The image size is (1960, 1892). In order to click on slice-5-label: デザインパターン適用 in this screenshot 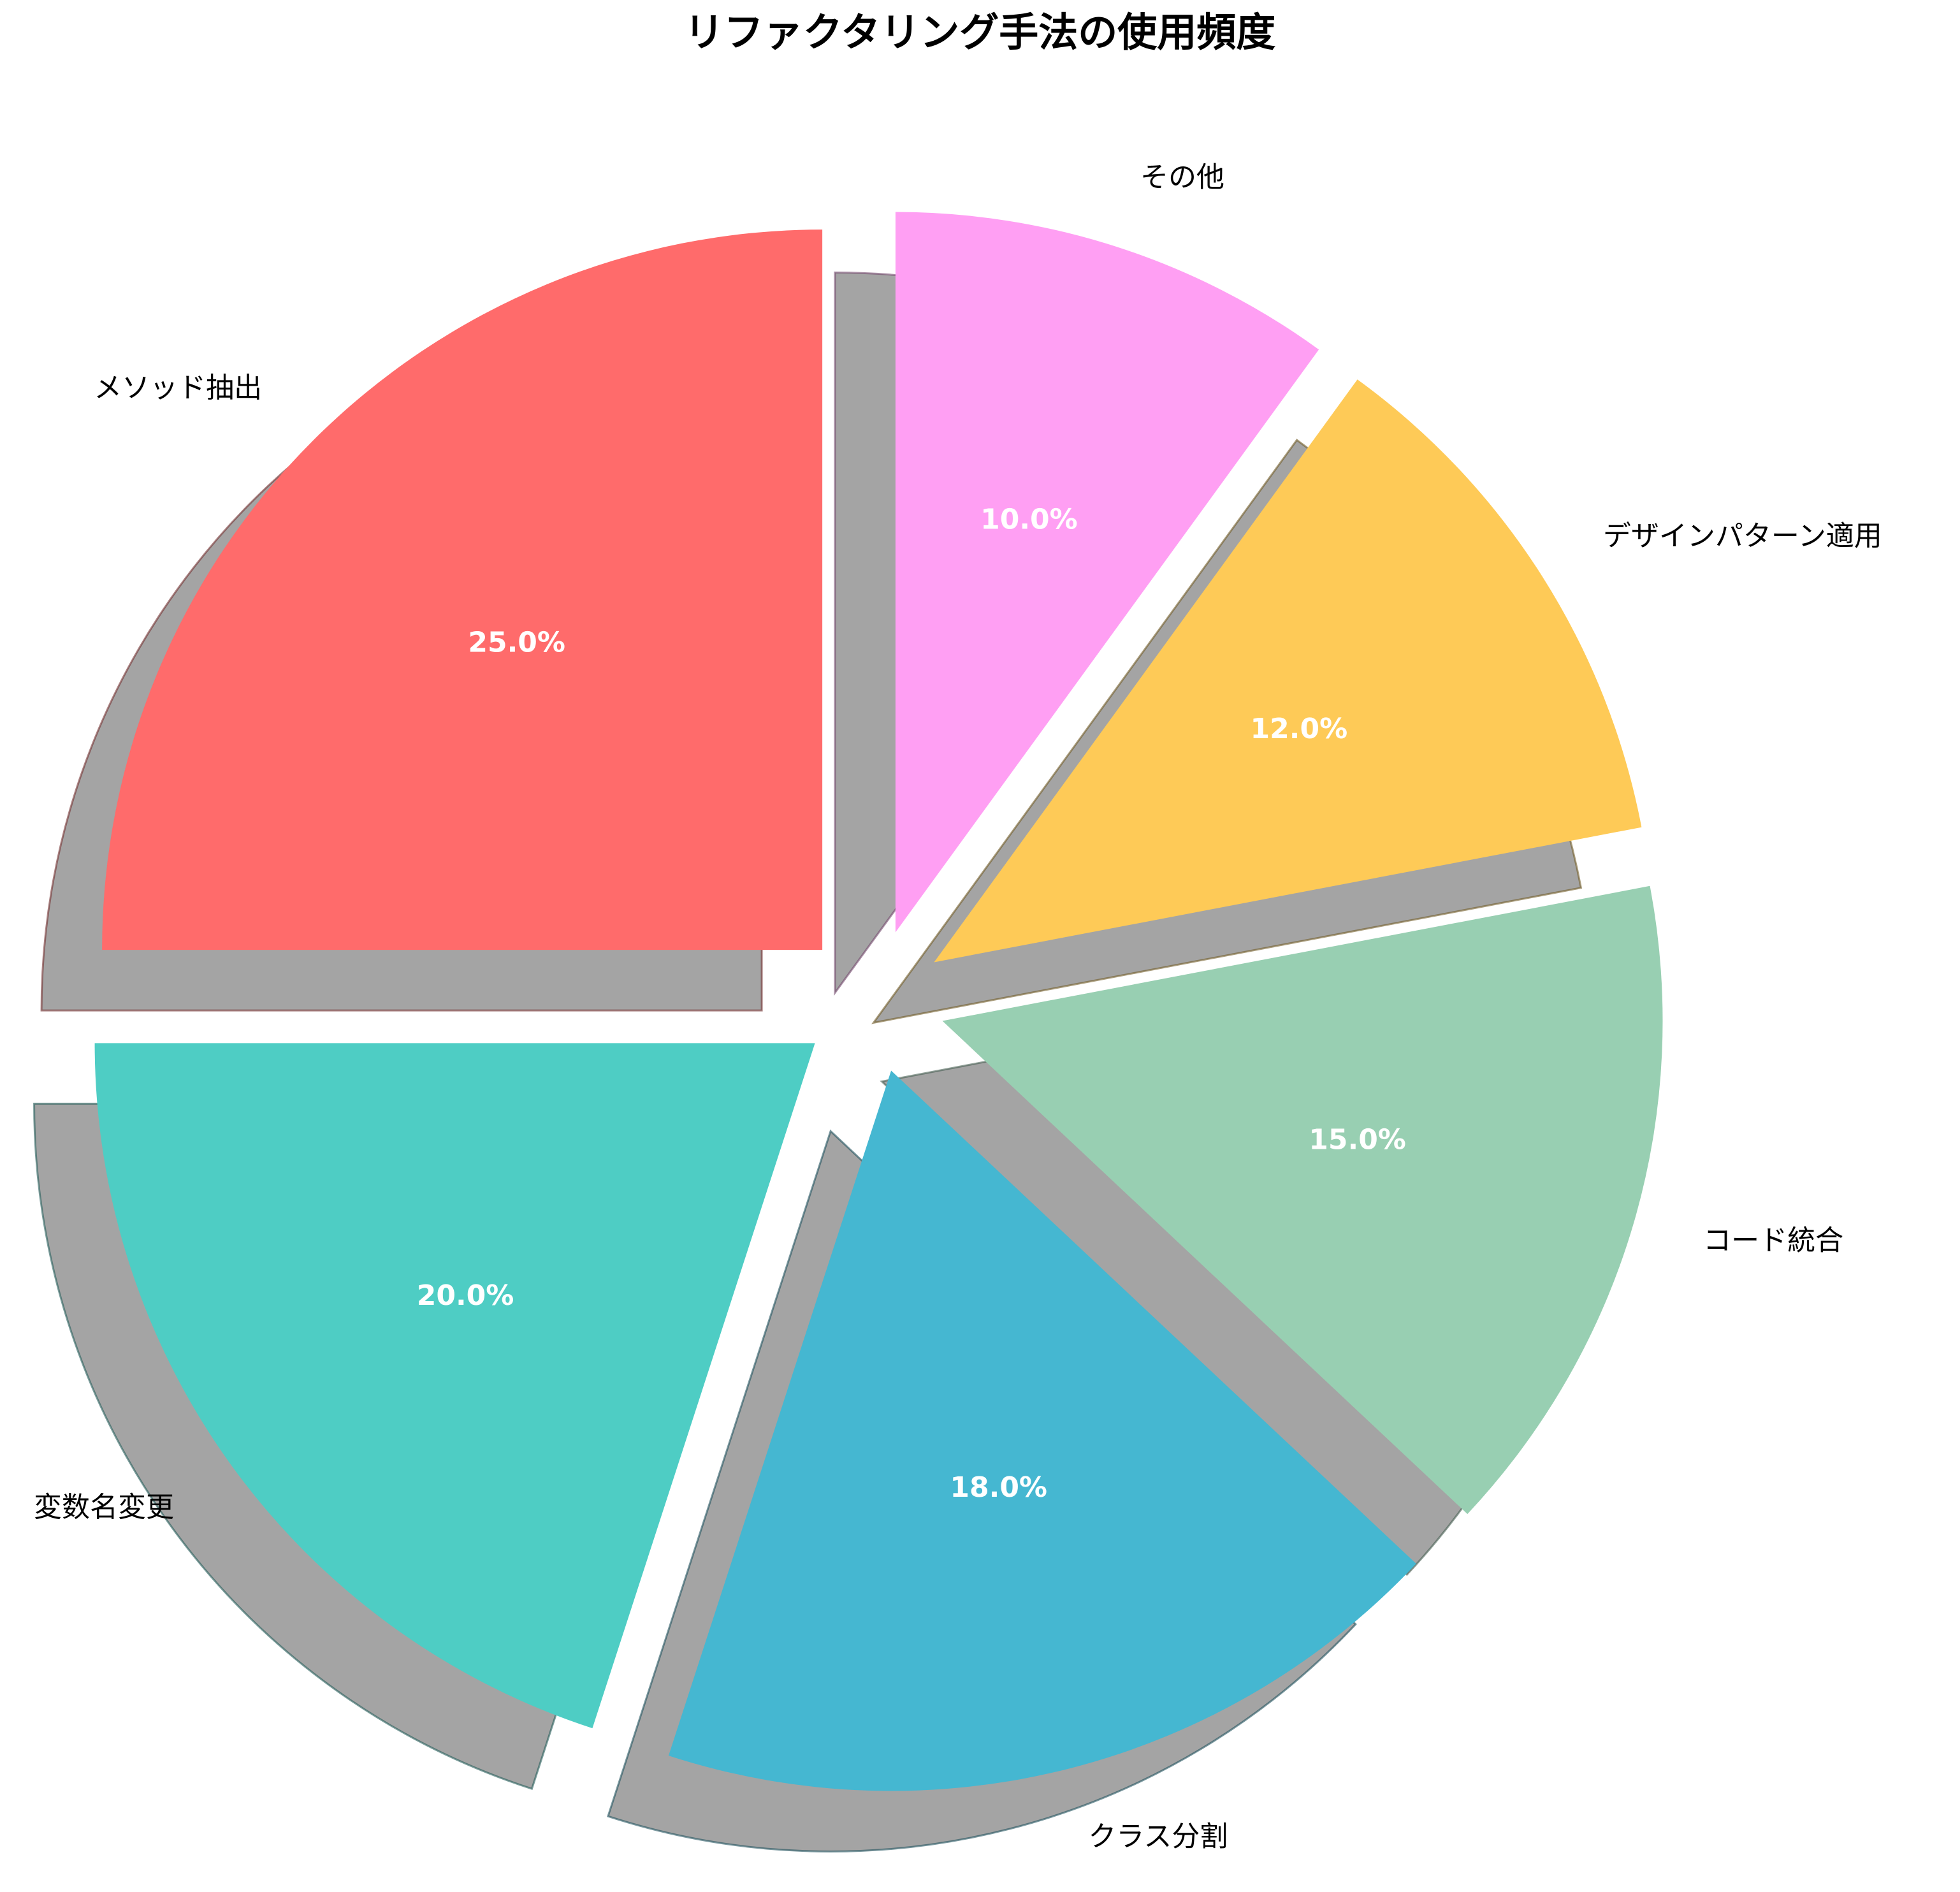, I will do `click(1743, 536)`.